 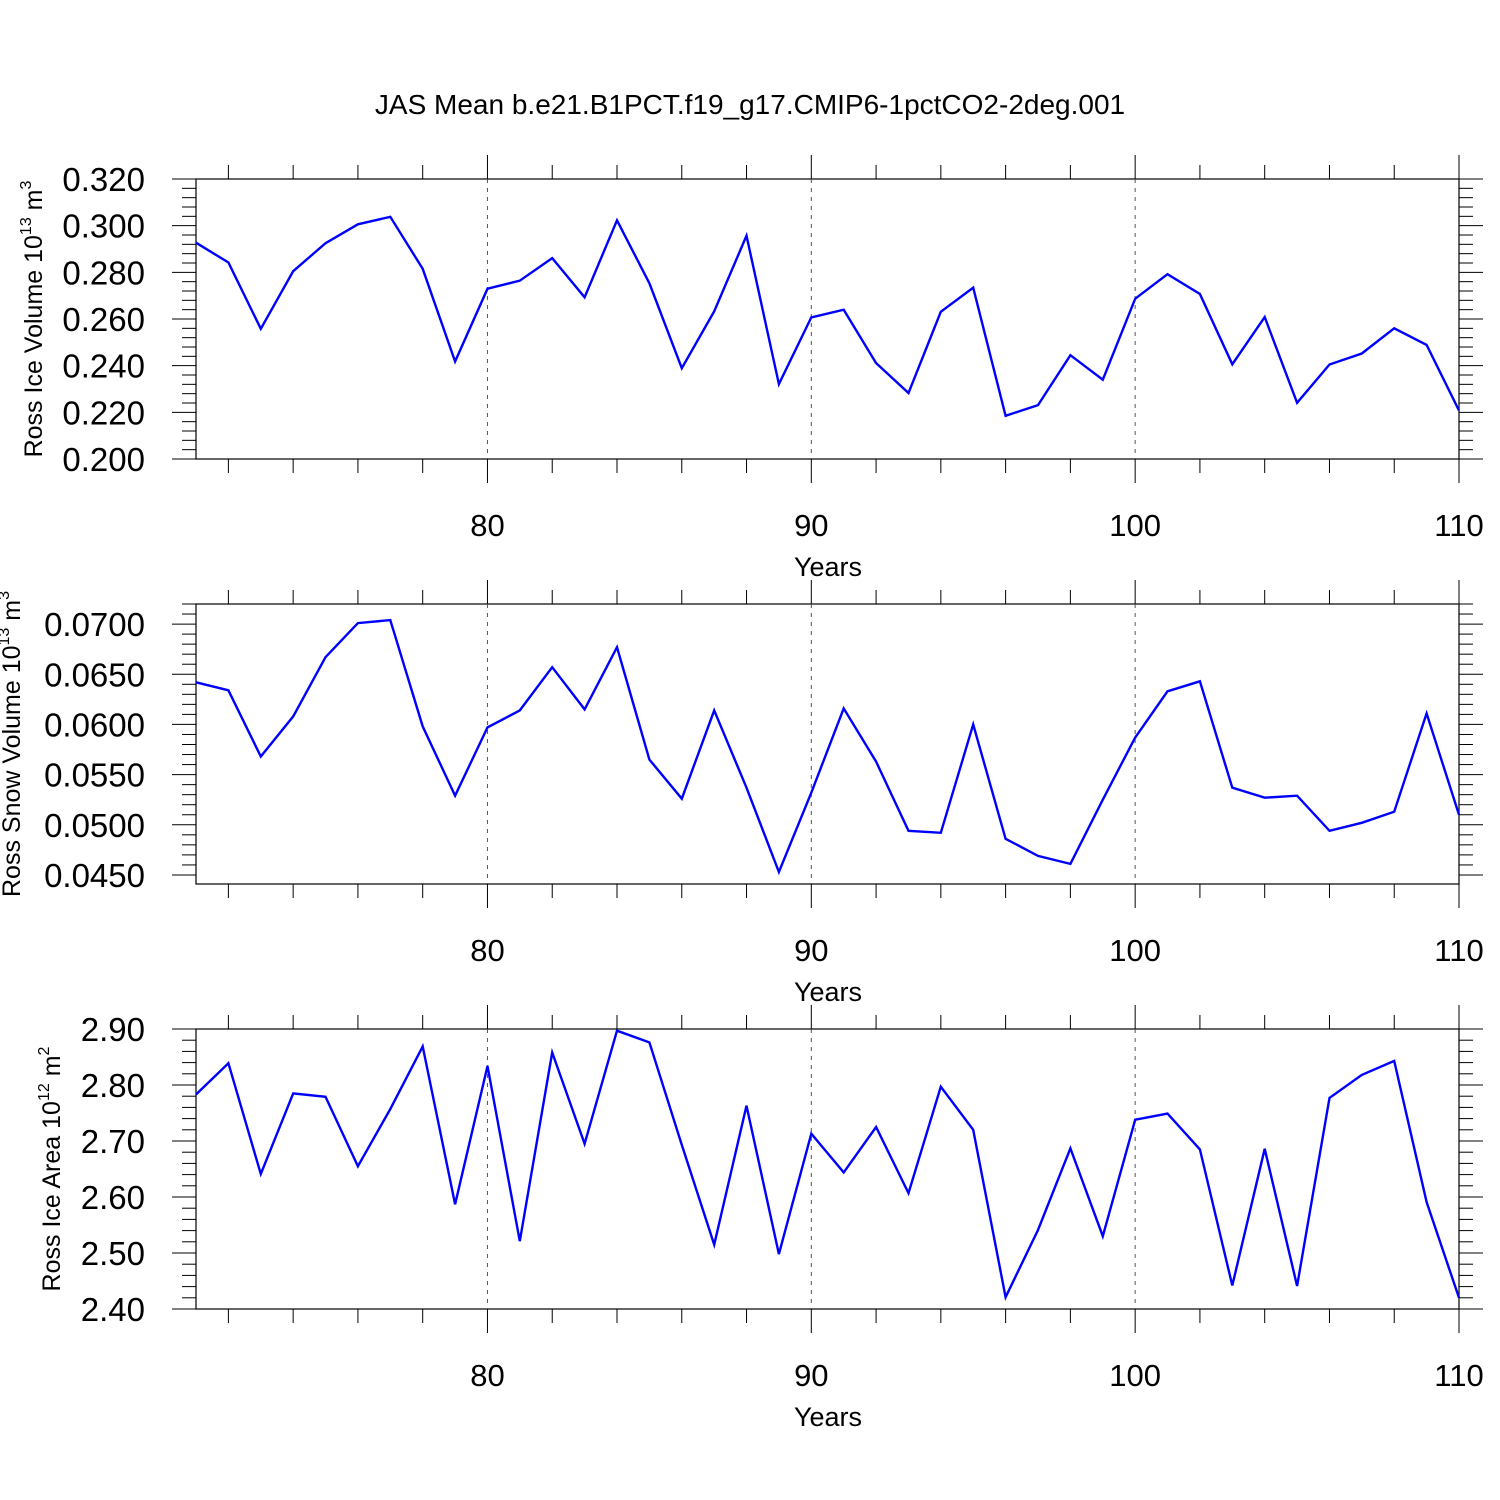 I want to click on y-tick-label: 0.0450, so click(x=94, y=875).